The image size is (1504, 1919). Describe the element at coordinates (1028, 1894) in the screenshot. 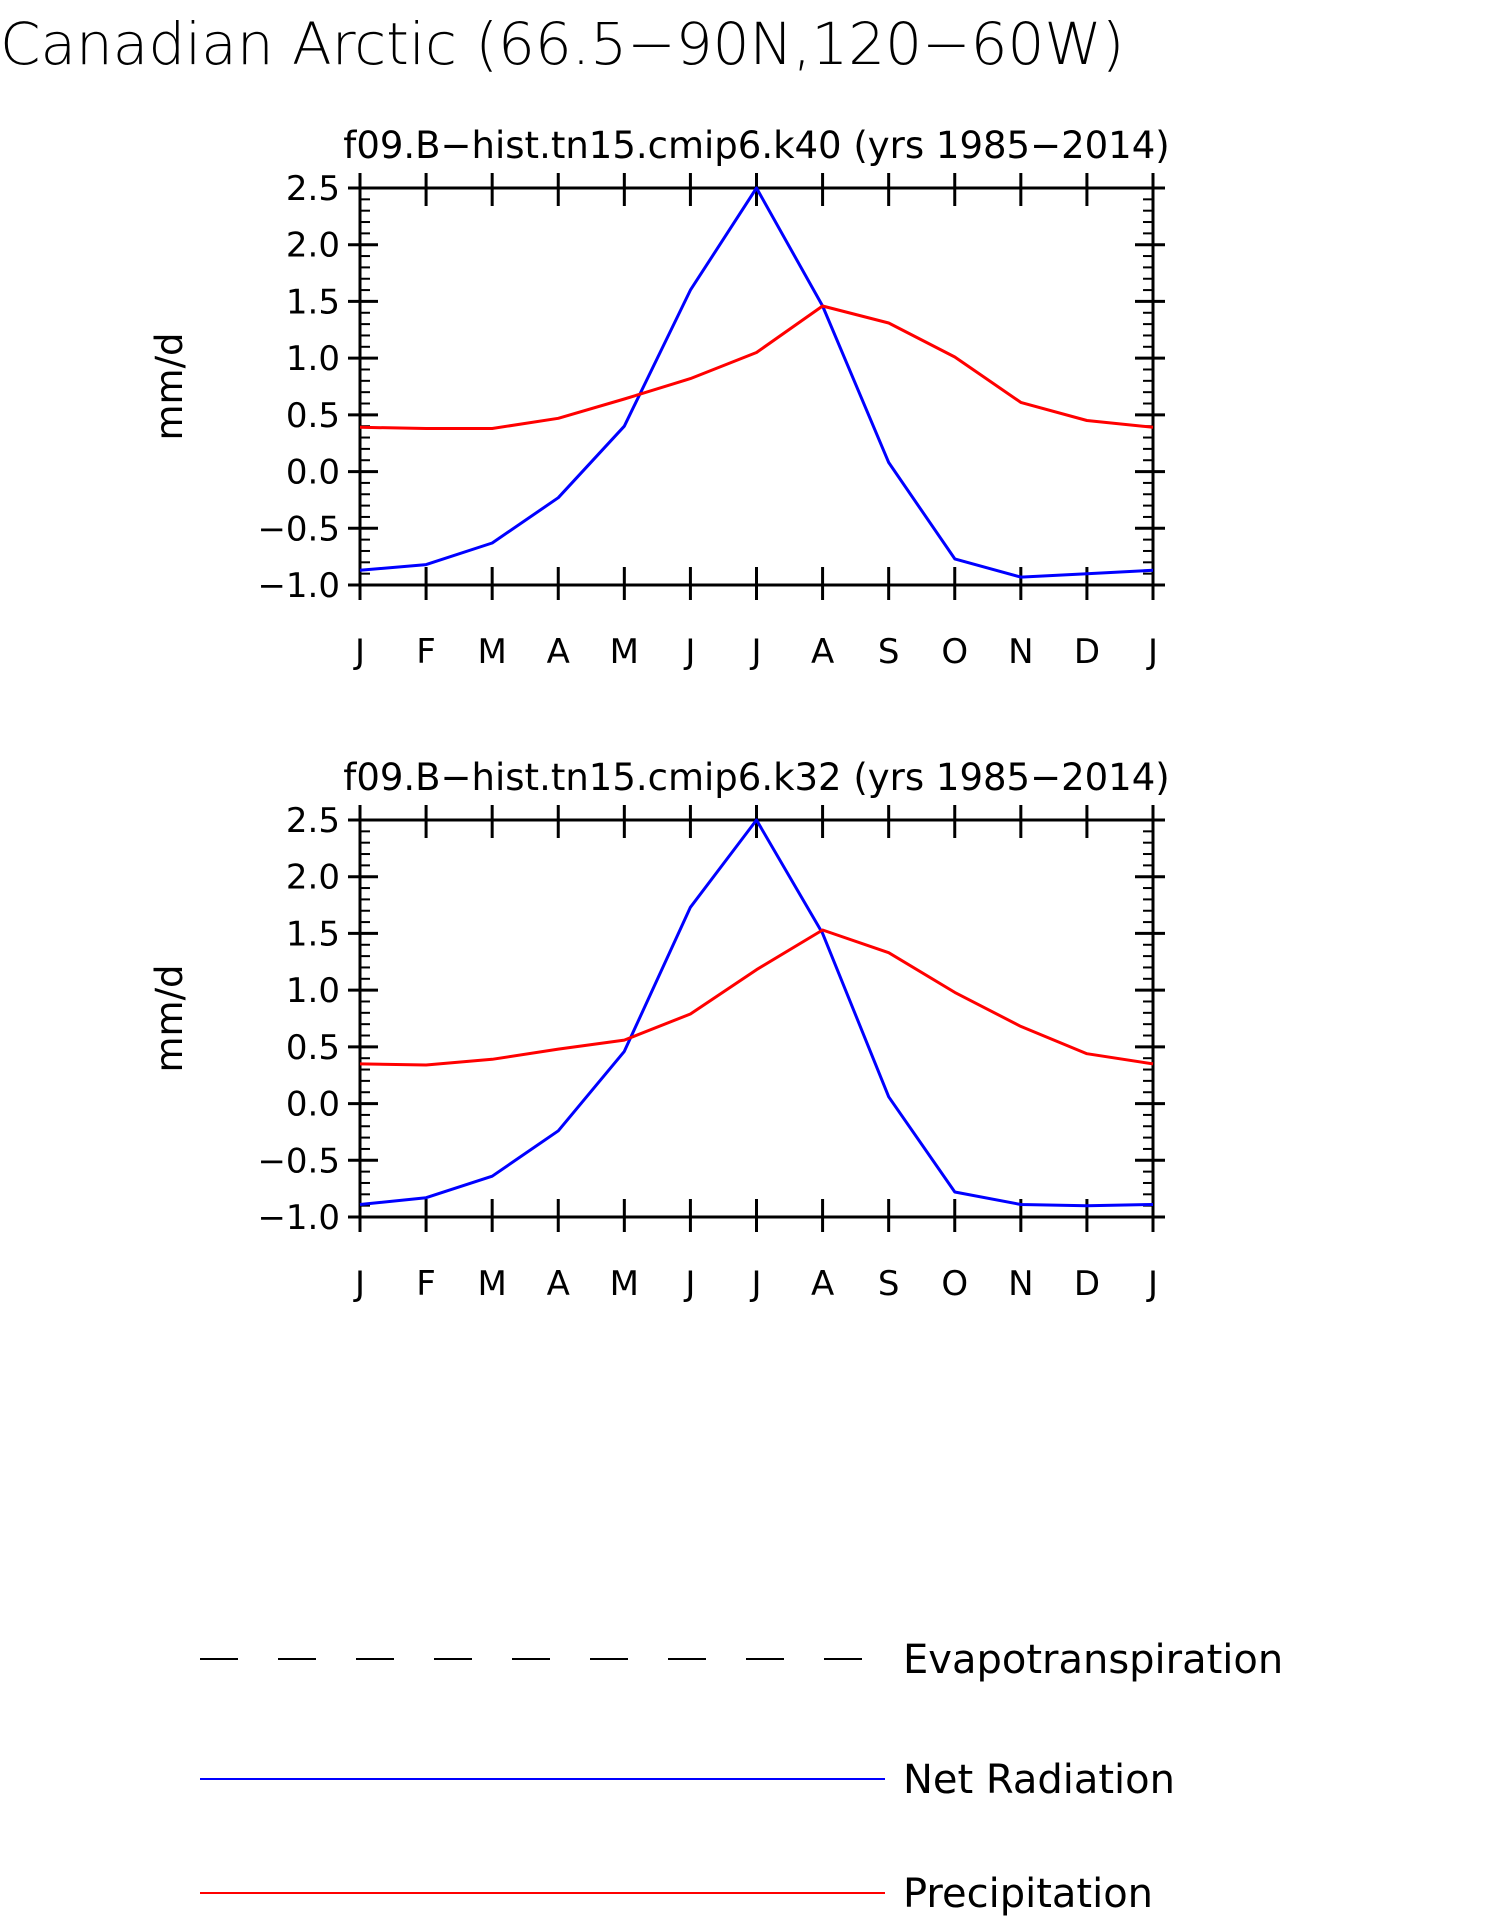

I see `legend-label-precipitation: Precipitation` at that location.